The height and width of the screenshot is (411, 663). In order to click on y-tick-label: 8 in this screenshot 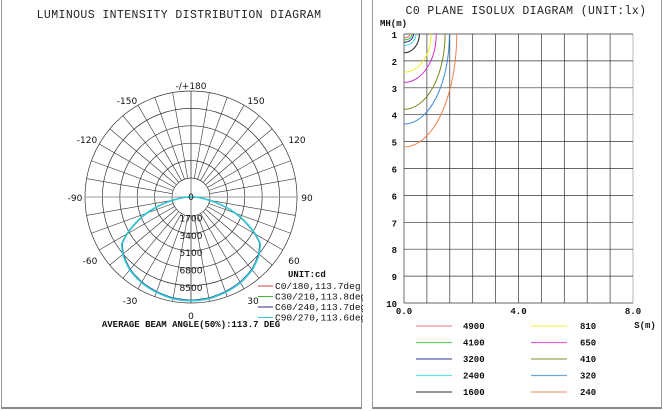, I will do `click(394, 251)`.